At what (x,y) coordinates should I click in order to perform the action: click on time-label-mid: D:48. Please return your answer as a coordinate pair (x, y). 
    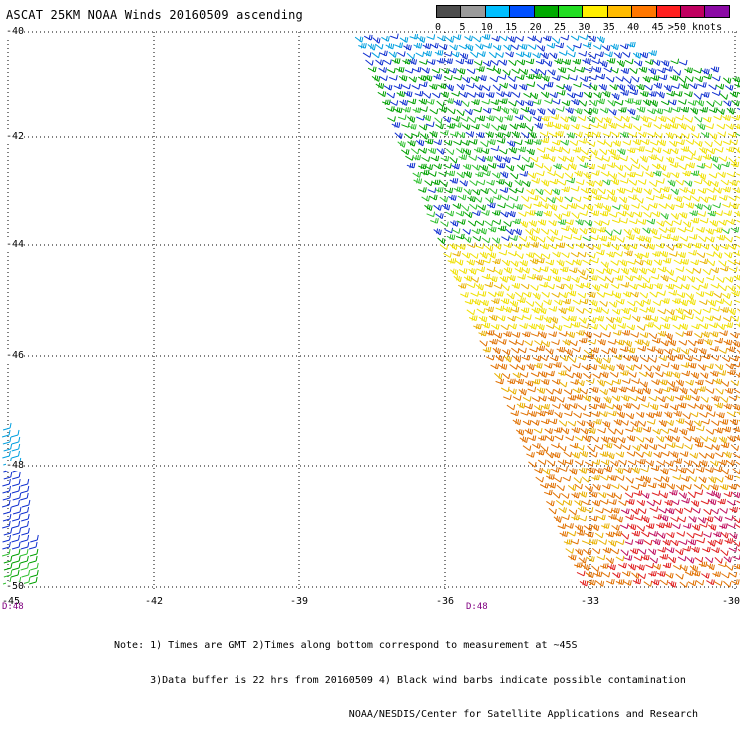
    Looking at the image, I should click on (477, 607).